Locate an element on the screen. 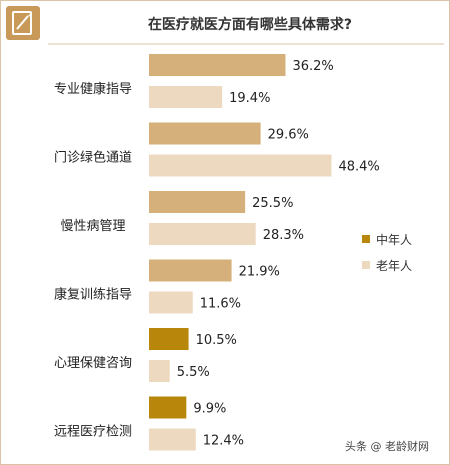  value-label-elderly-mental-health-consulting: 5.5% is located at coordinates (193, 372).